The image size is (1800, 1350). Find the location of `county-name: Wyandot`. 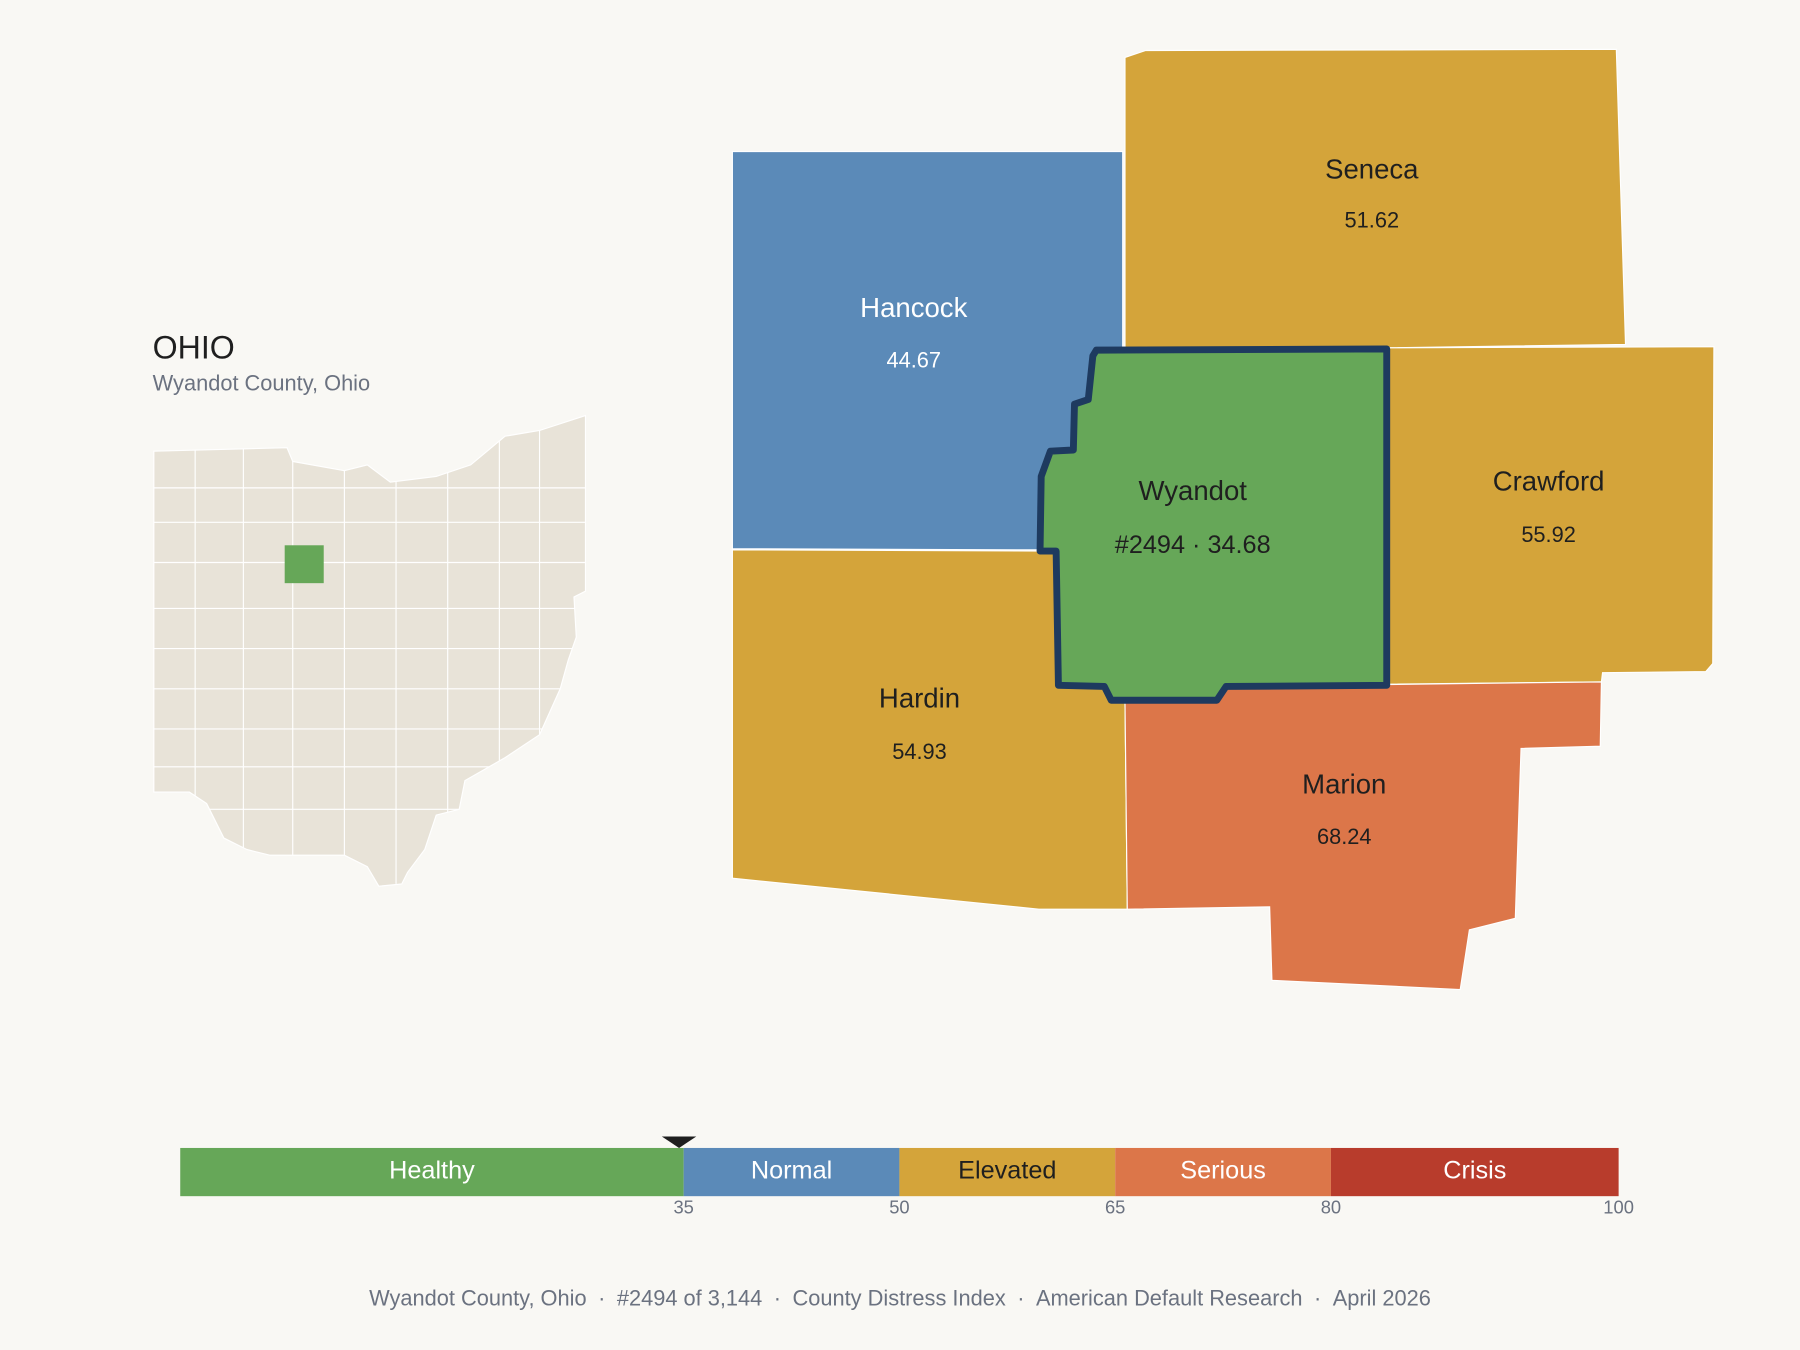

county-name: Wyandot is located at coordinates (1192, 490).